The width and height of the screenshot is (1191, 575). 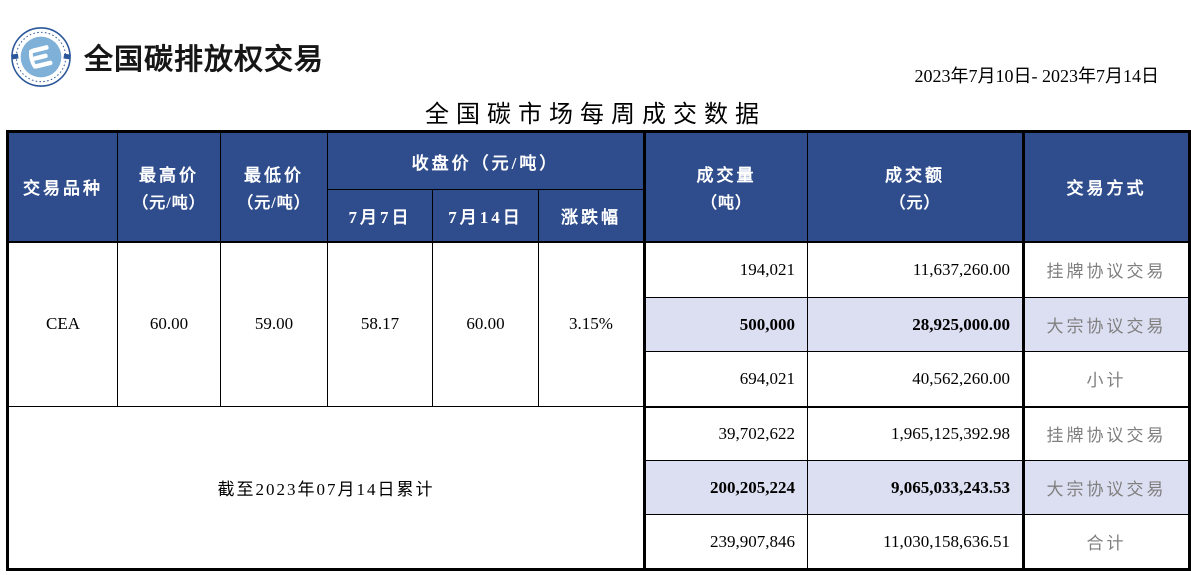 I want to click on close-jul7-cell: 58.17, so click(x=380, y=324).